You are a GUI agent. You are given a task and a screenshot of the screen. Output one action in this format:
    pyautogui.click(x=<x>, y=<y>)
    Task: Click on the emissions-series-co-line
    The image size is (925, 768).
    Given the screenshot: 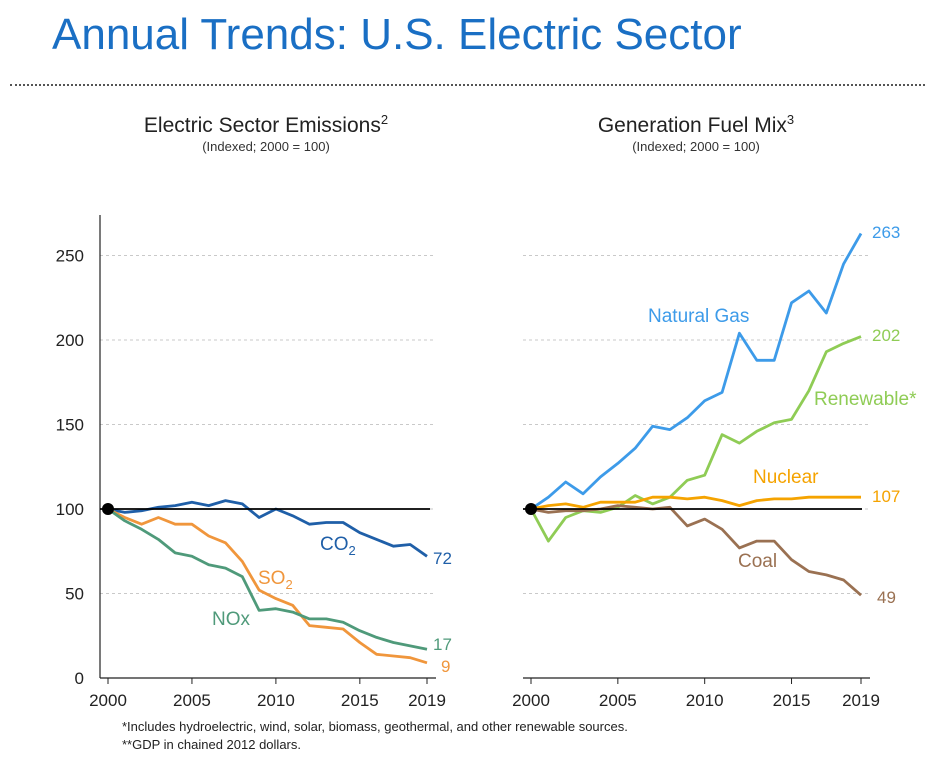 What is the action you would take?
    pyautogui.click(x=267, y=528)
    